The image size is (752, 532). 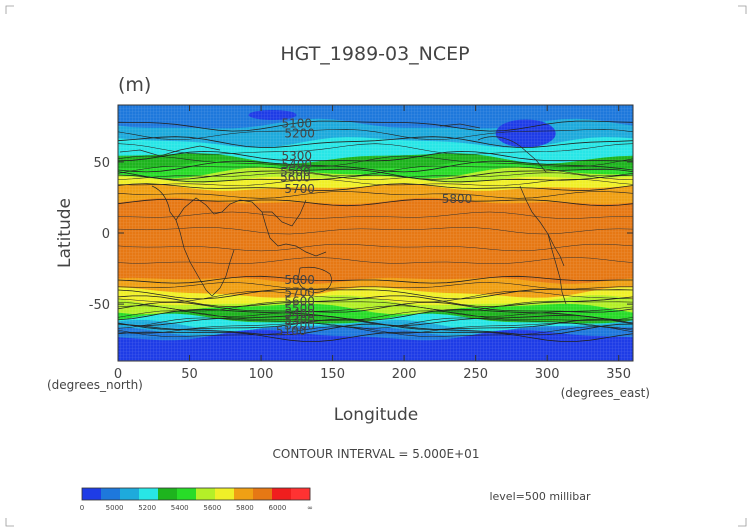 I want to click on colorbar-label: 5200, so click(x=147, y=508).